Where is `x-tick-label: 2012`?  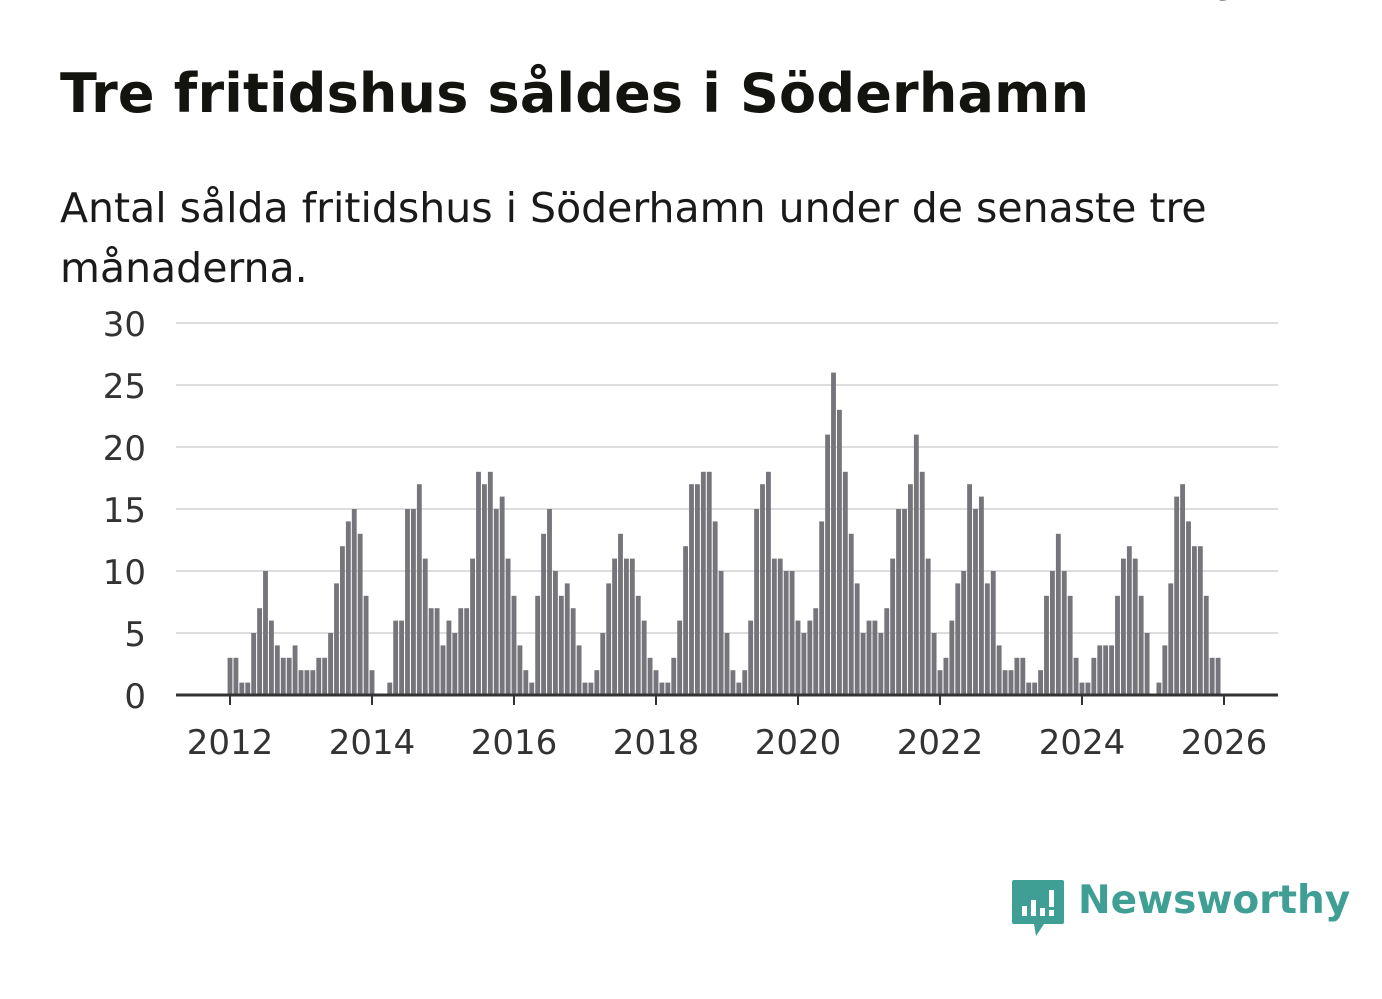 x-tick-label: 2012 is located at coordinates (230, 743).